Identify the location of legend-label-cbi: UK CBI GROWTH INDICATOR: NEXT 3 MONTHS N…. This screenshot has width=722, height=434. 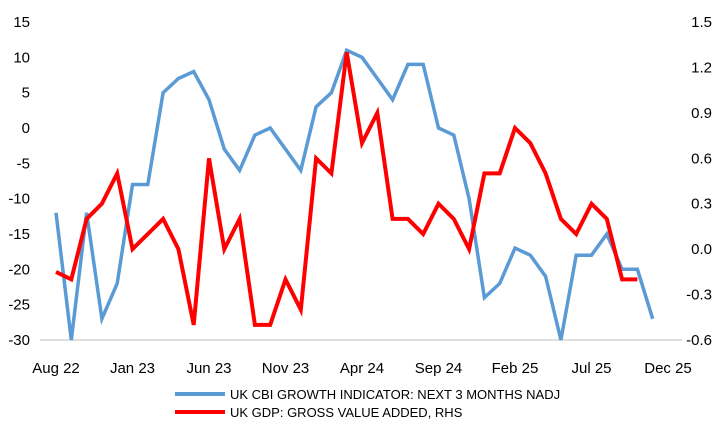
(395, 394).